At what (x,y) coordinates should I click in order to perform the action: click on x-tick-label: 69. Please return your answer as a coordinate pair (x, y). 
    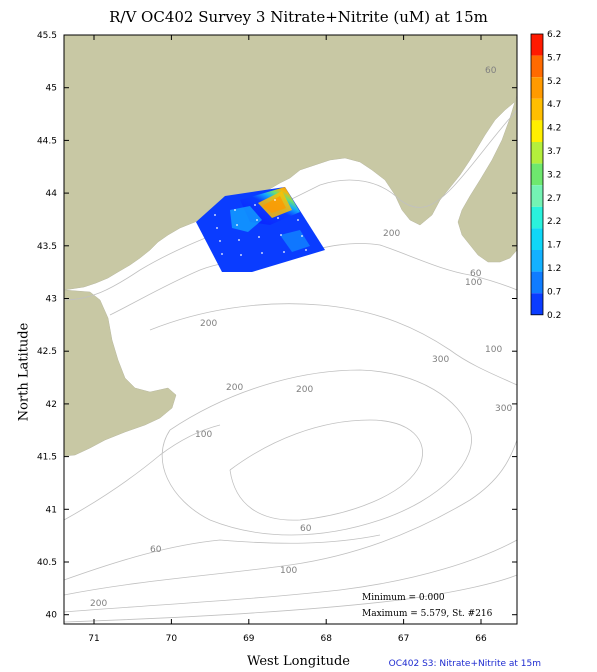
    Looking at the image, I should click on (249, 639).